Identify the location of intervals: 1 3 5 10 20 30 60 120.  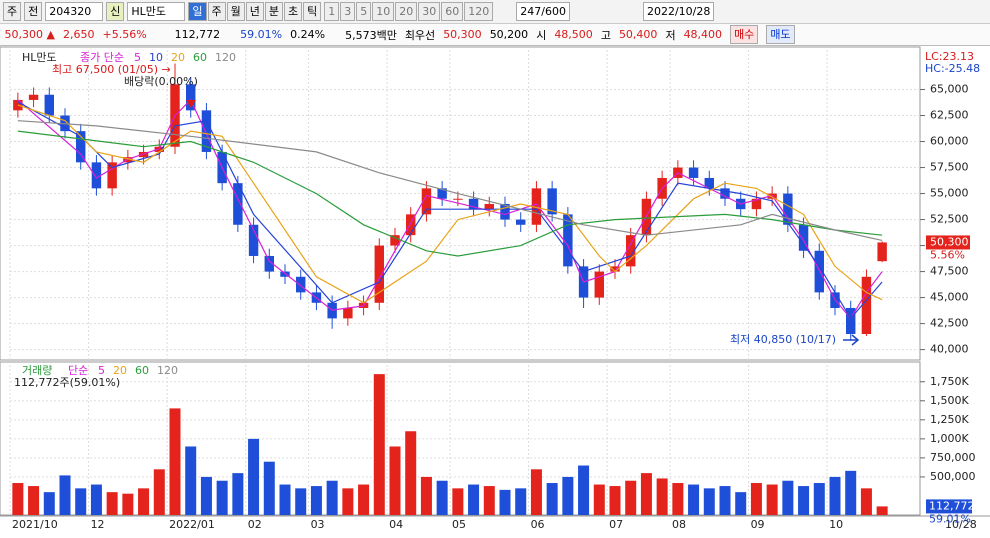
(409, 11).